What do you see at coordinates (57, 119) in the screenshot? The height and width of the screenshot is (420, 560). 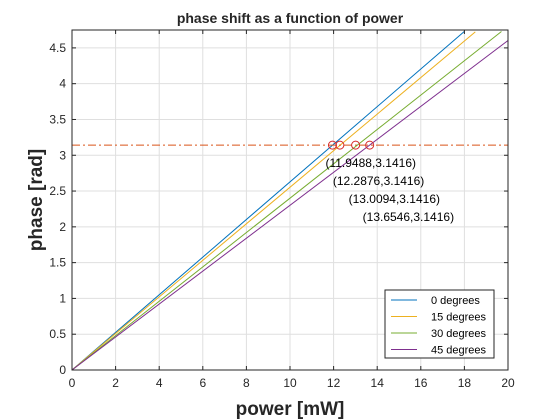 I see `y-tick-label: 3.5` at bounding box center [57, 119].